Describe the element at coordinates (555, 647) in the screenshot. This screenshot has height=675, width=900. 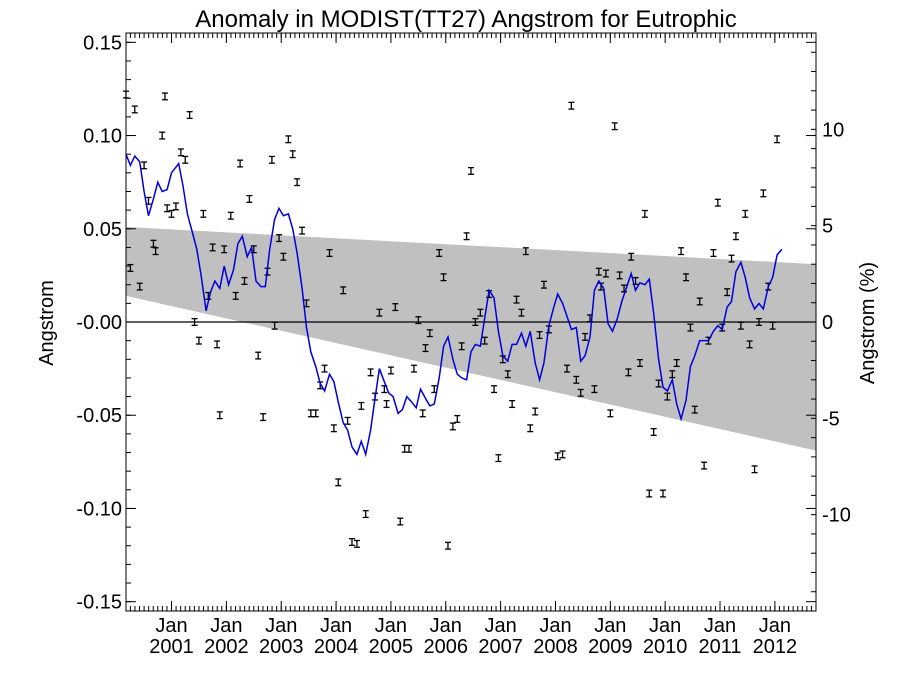
I see `x-tick-label-year: 2008` at that location.